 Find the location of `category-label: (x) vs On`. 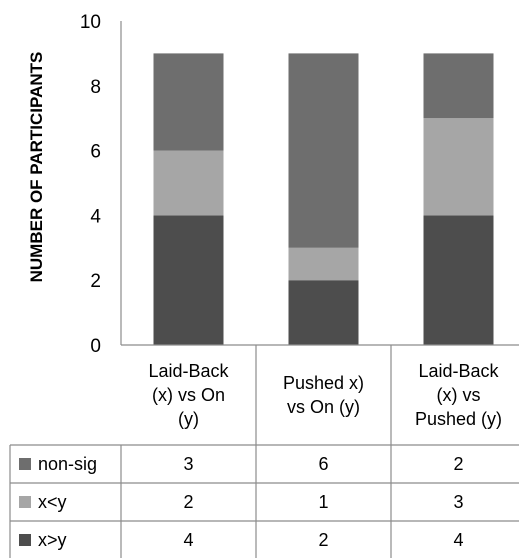

category-label: (x) vs On is located at coordinates (188, 395).